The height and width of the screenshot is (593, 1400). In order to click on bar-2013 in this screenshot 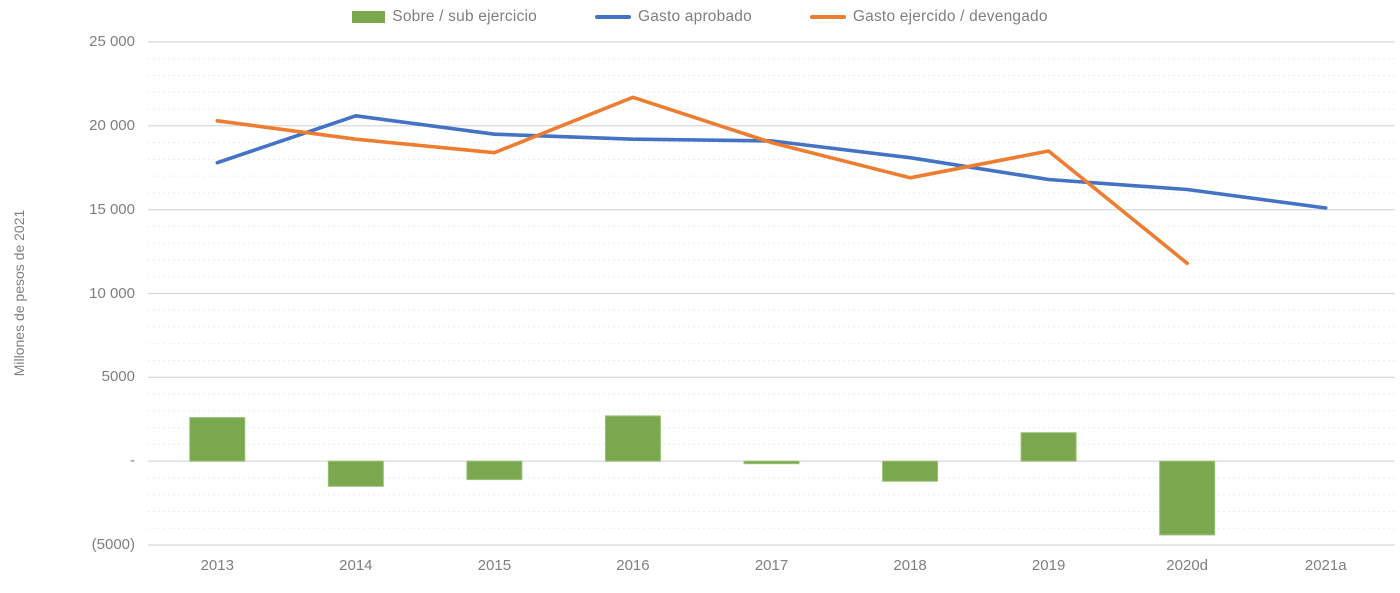, I will do `click(217, 439)`.